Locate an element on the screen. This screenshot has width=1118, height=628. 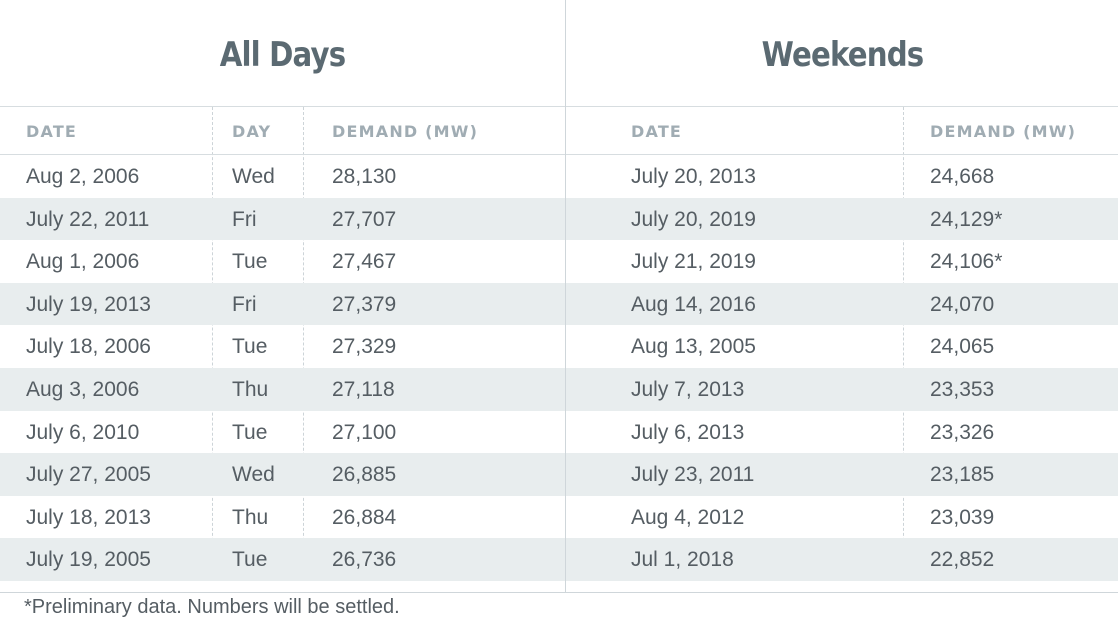
table-row: July 21, 2019 24,106* is located at coordinates (842, 261).